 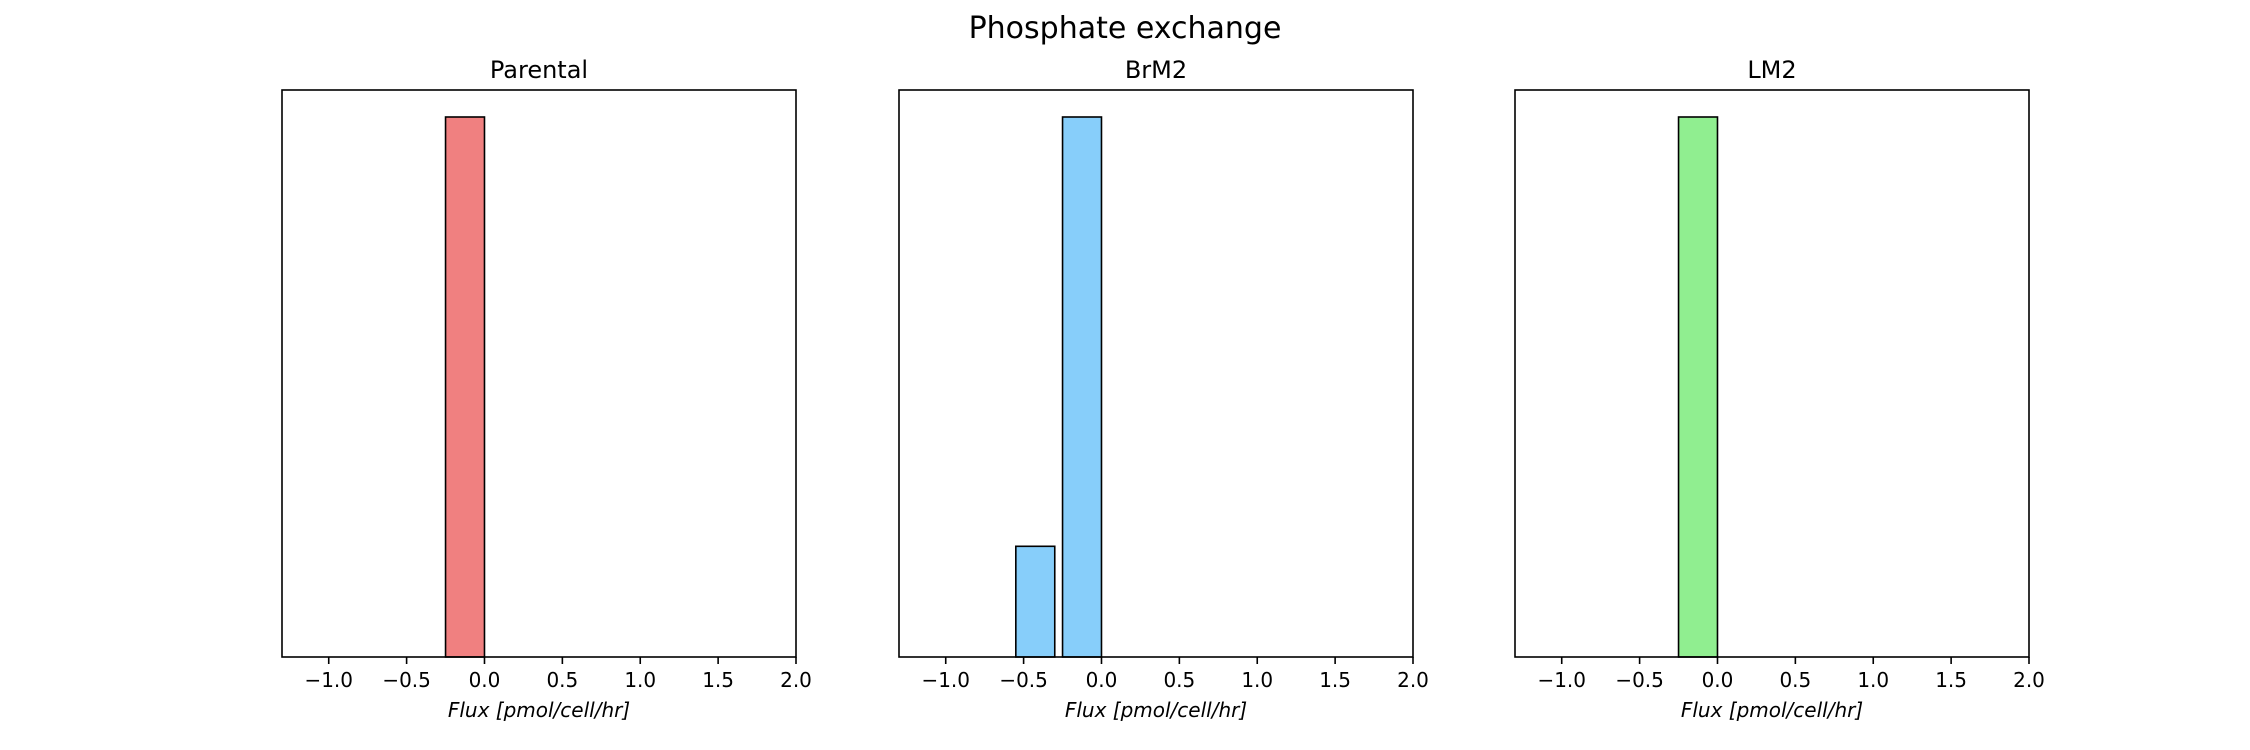 I want to click on panel-title: Parental, so click(x=539, y=70).